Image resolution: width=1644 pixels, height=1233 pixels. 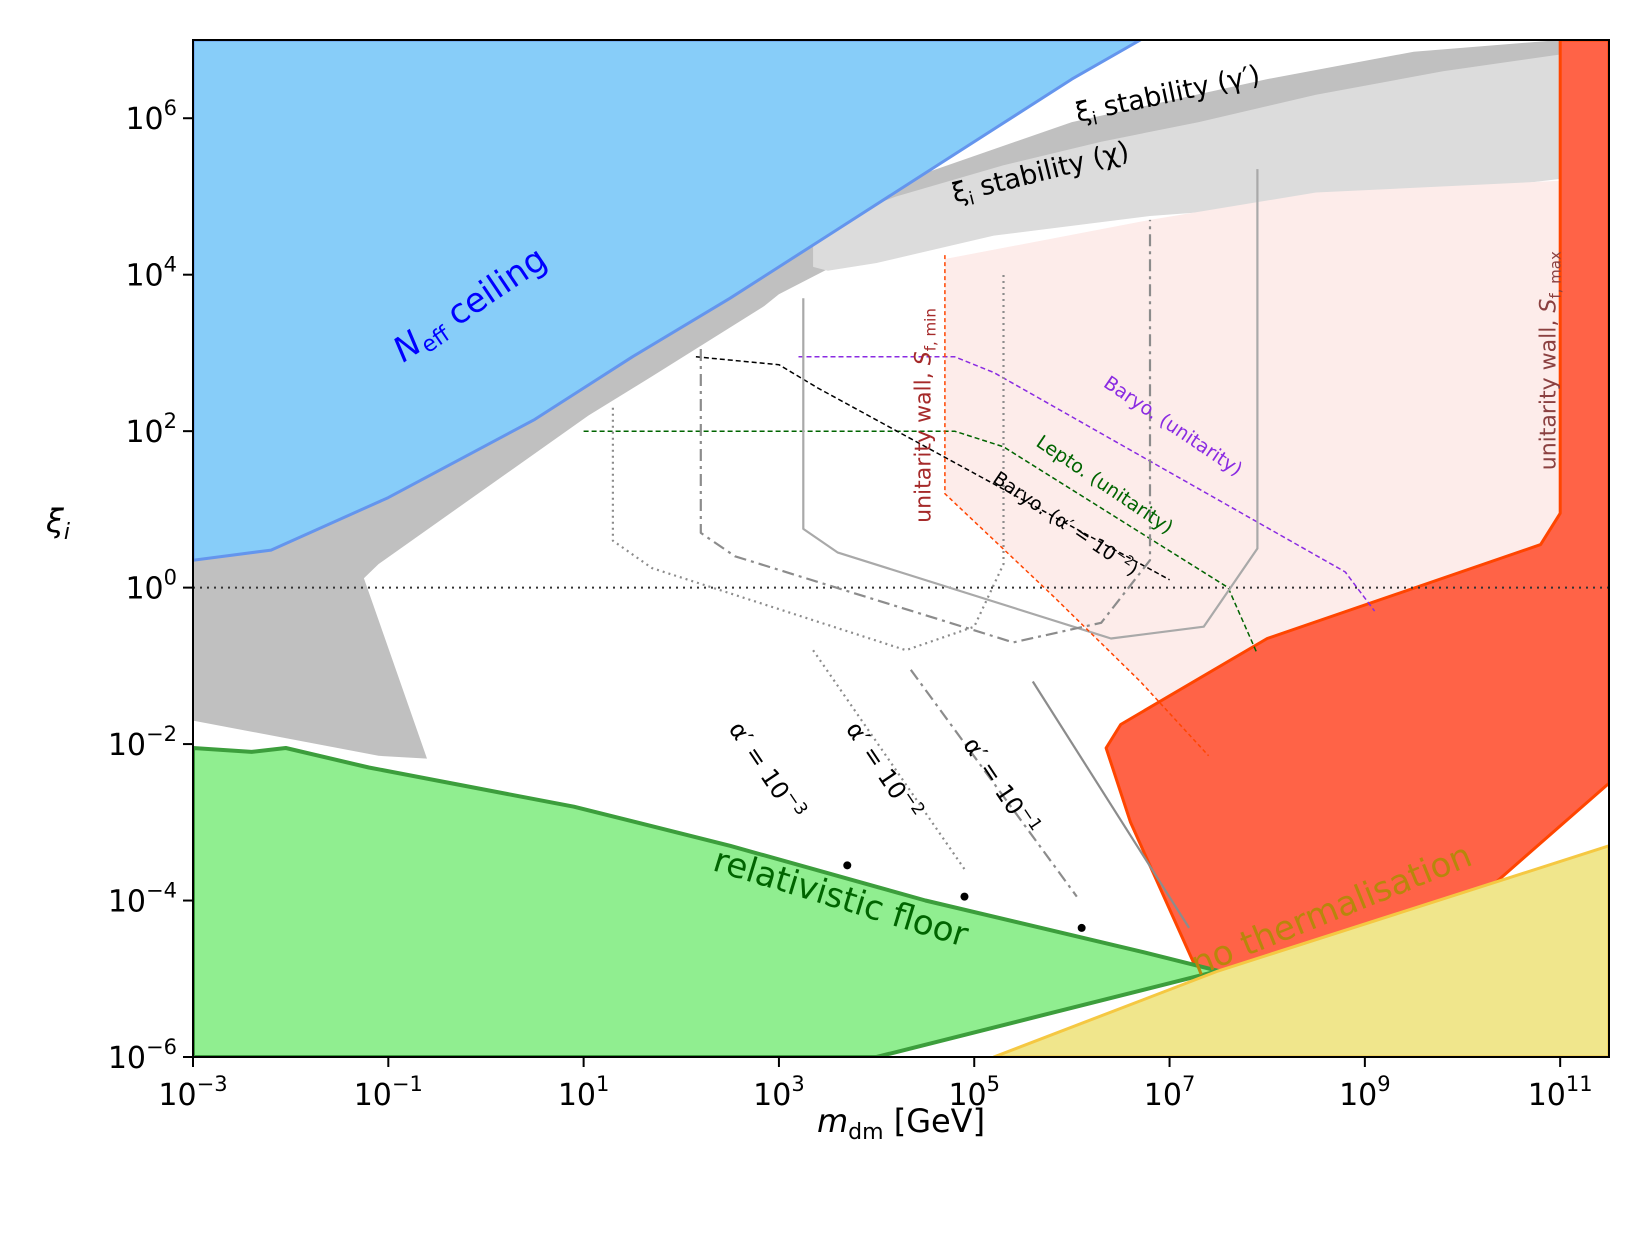 What do you see at coordinates (1170, 1092) in the screenshot?
I see `x-tick-label: 10⁷` at bounding box center [1170, 1092].